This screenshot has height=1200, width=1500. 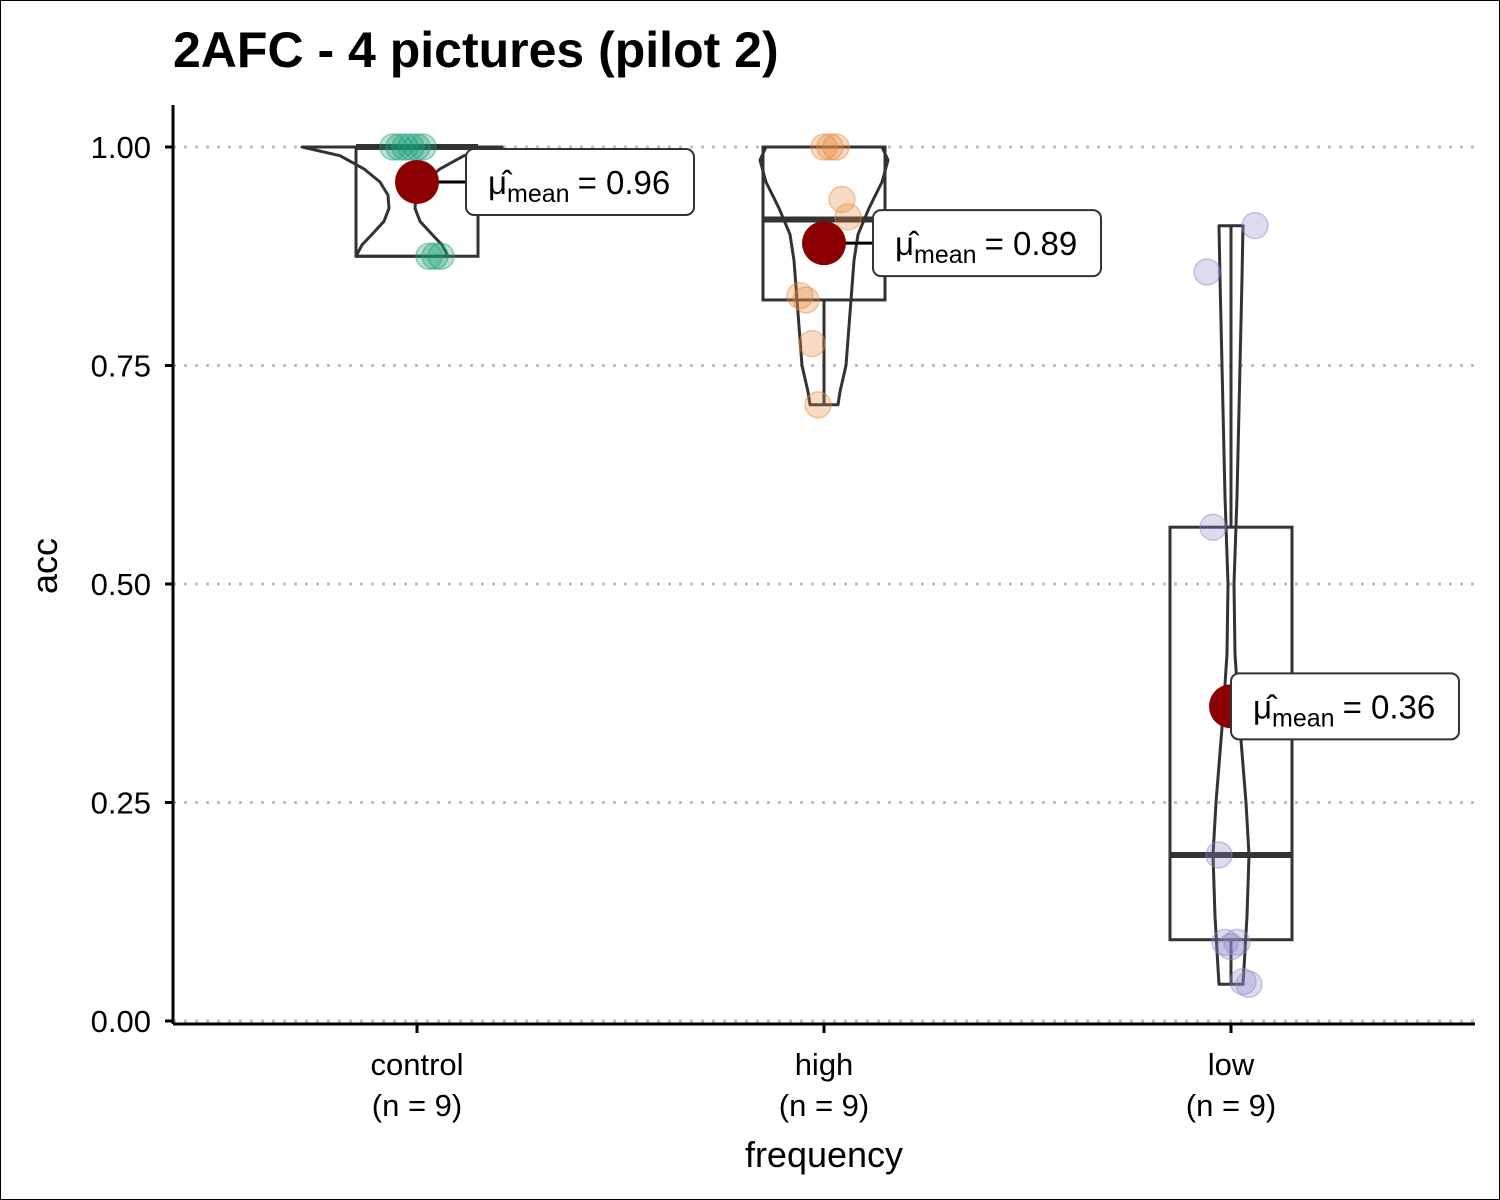 I want to click on x-tick-label: control, so click(x=416, y=1064).